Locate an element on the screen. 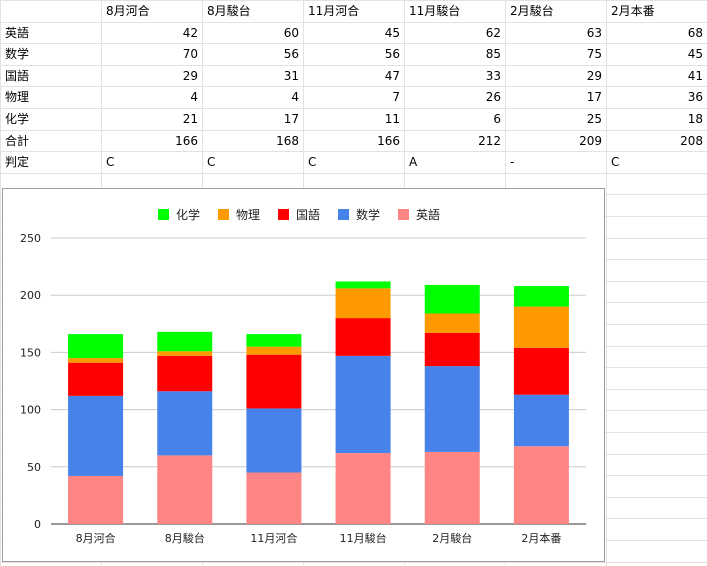  sheet-cell: A is located at coordinates (413, 162).